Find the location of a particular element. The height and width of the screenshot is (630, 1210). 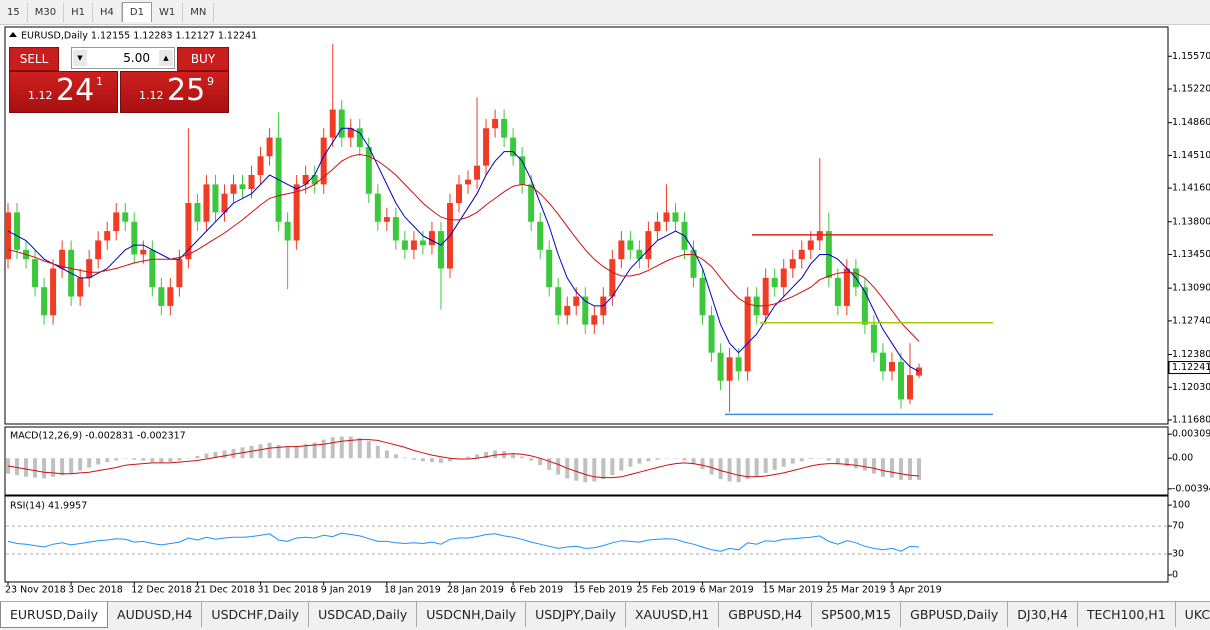

macd-title: MACD(12,26,9) -0.002831 -0.002317 is located at coordinates (98, 436).